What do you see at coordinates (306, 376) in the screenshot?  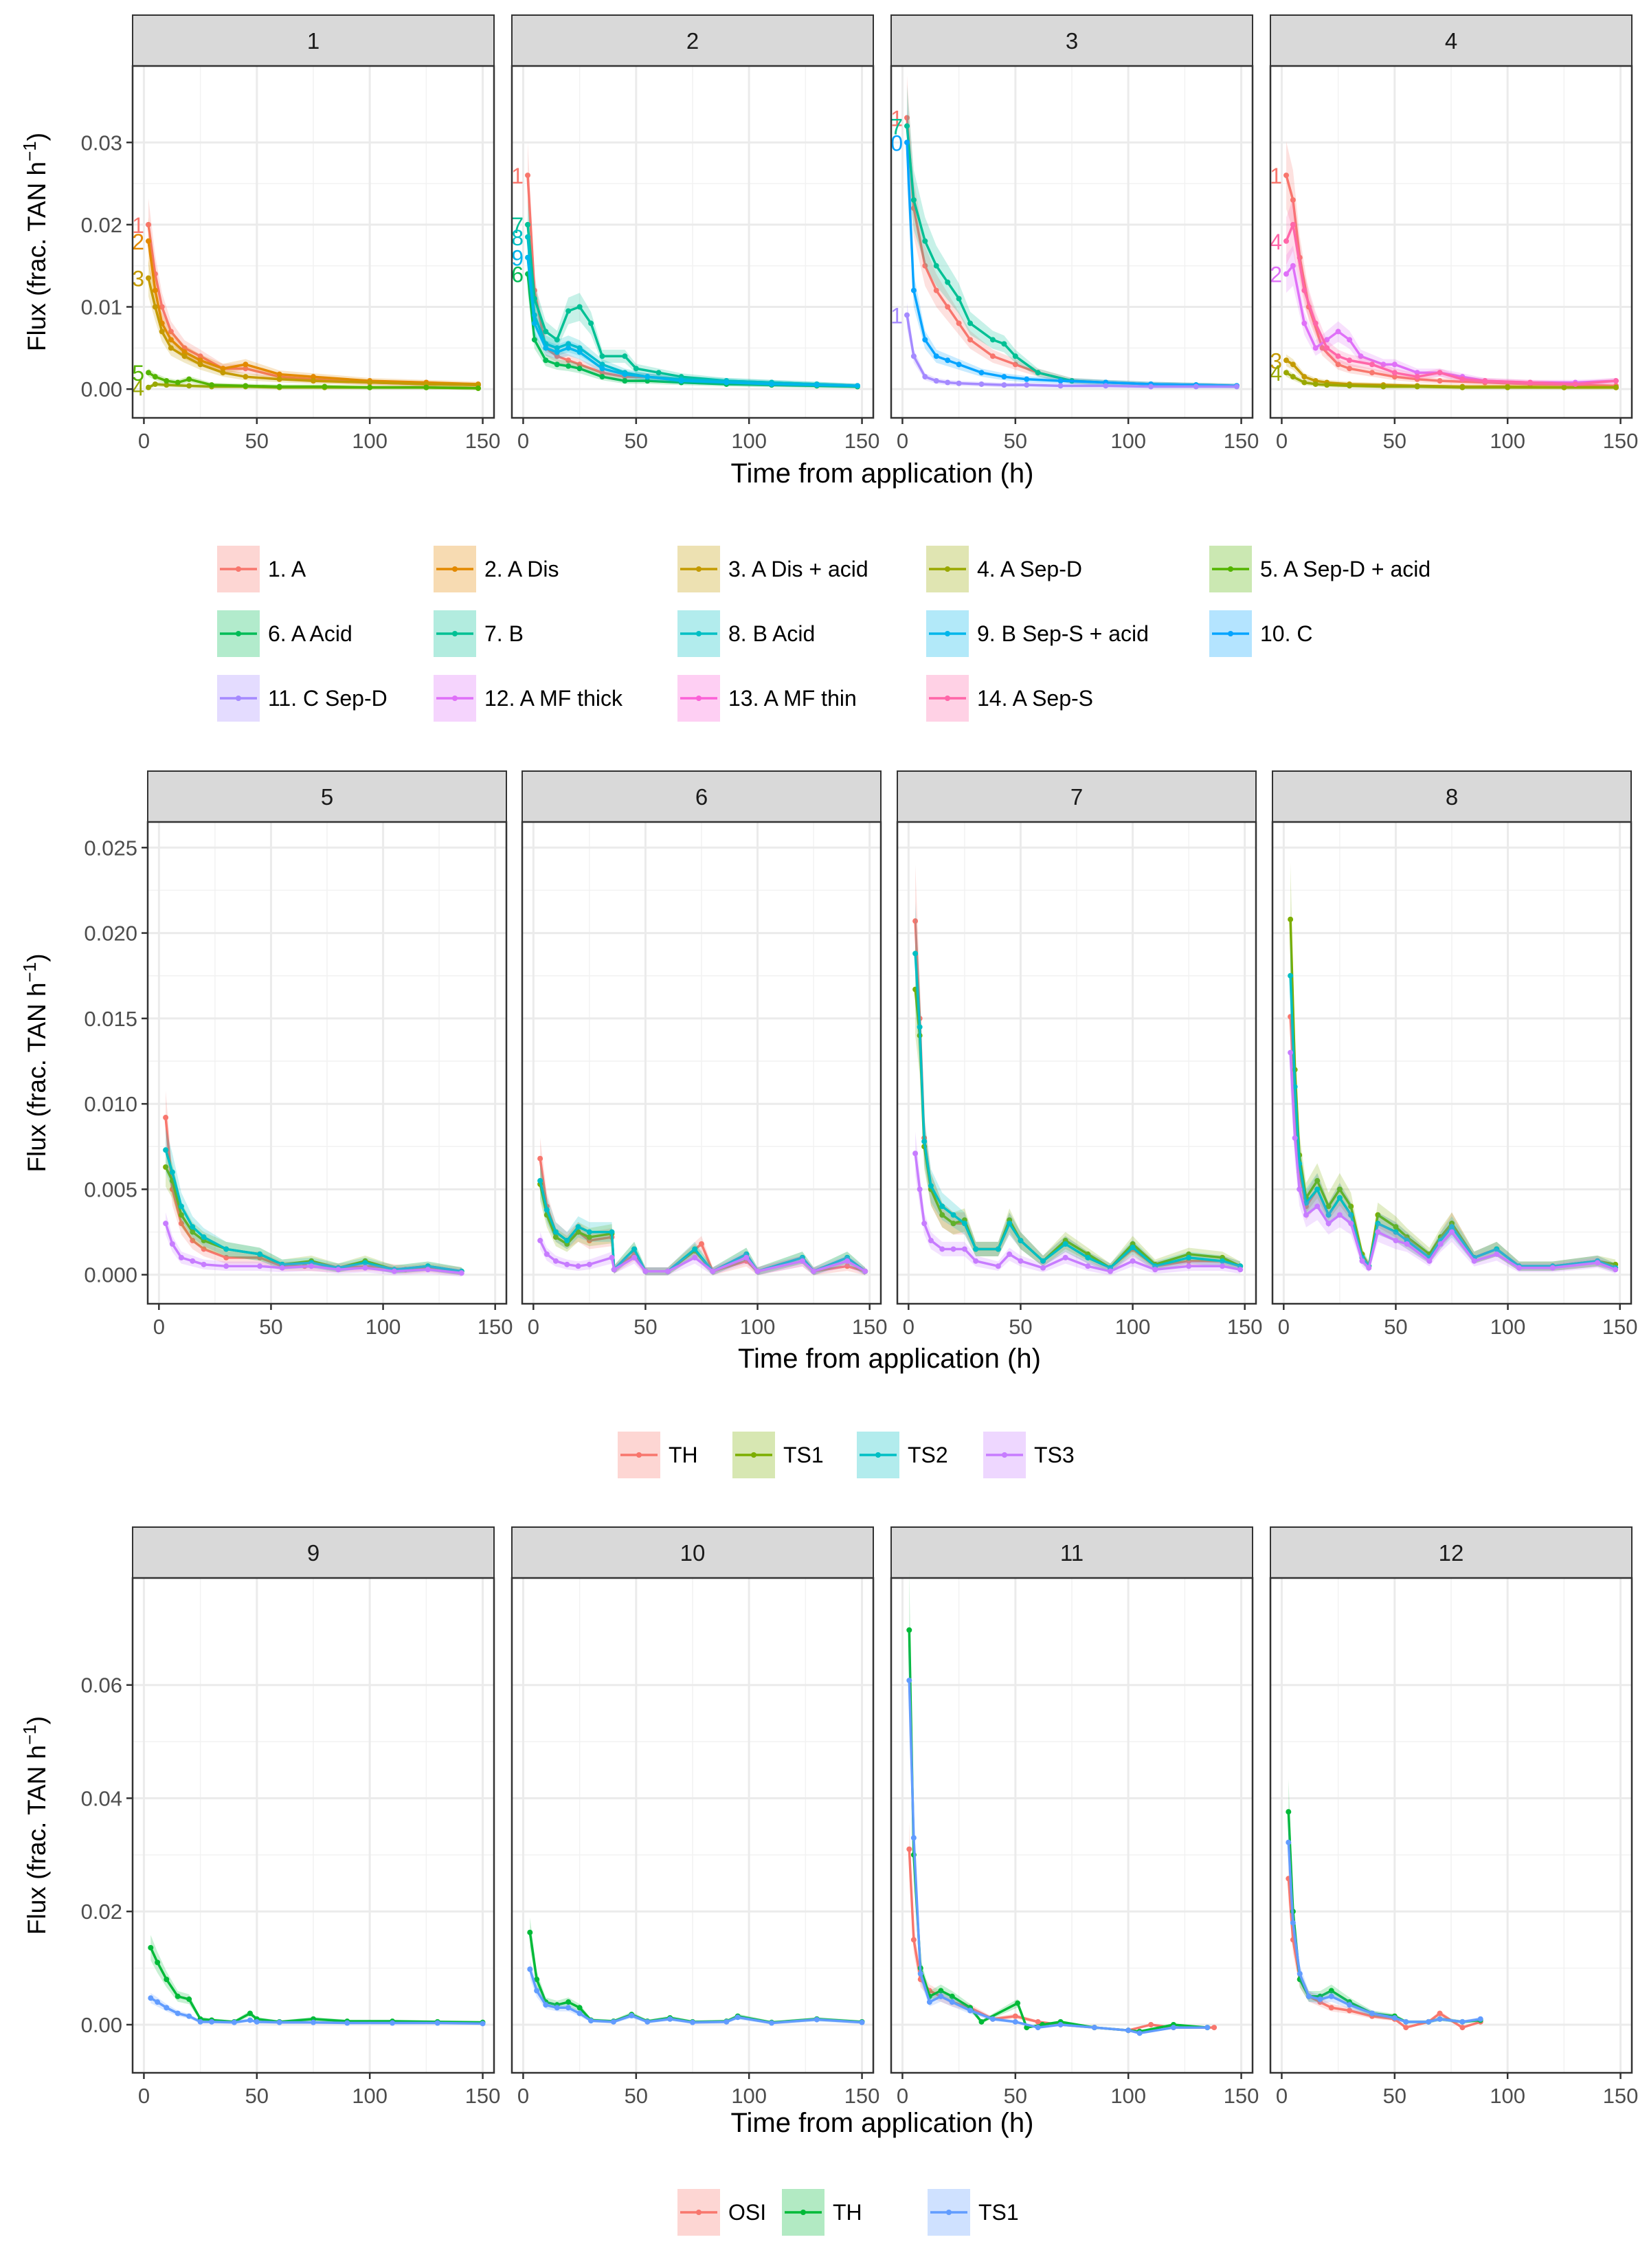 I see `series-5. A Sep-D + acid: 5` at bounding box center [306, 376].